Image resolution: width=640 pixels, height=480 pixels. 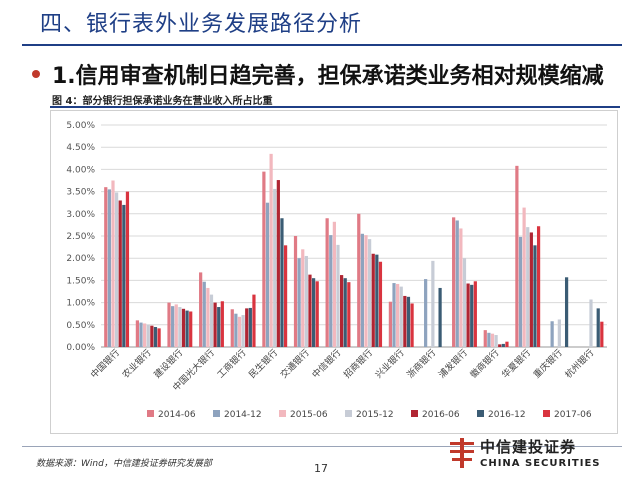 What do you see at coordinates (335, 107) in the screenshot?
I see `caption-divider` at bounding box center [335, 107].